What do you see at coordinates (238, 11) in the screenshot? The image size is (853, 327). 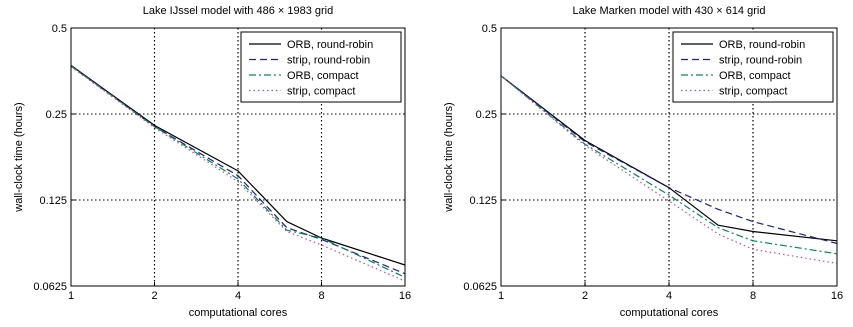 I see `chart-title: Lake IJssel model with 486 × 1983 grid` at bounding box center [238, 11].